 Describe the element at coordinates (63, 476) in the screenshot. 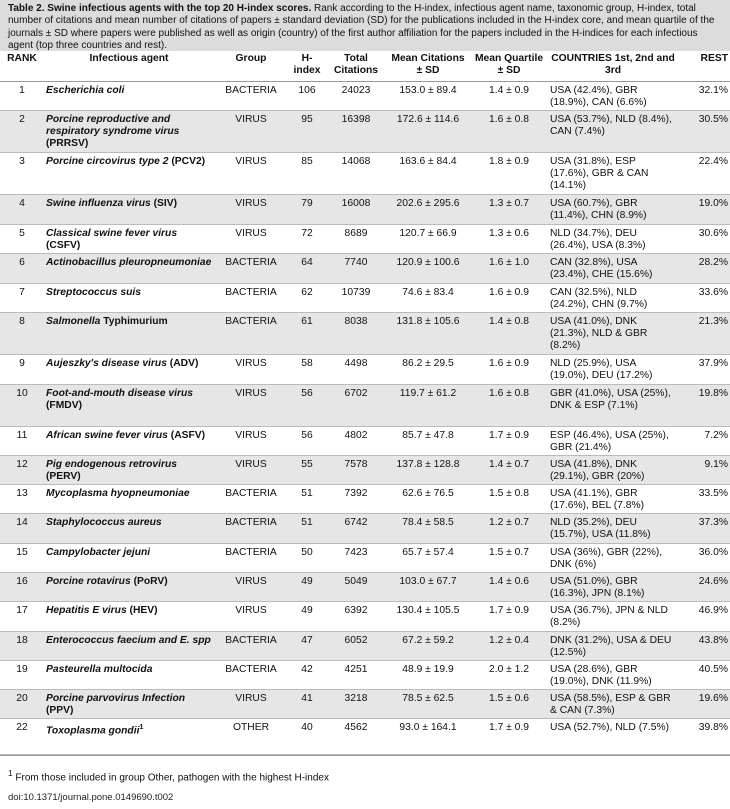

I see `agent-abbrev: (PERV)` at that location.